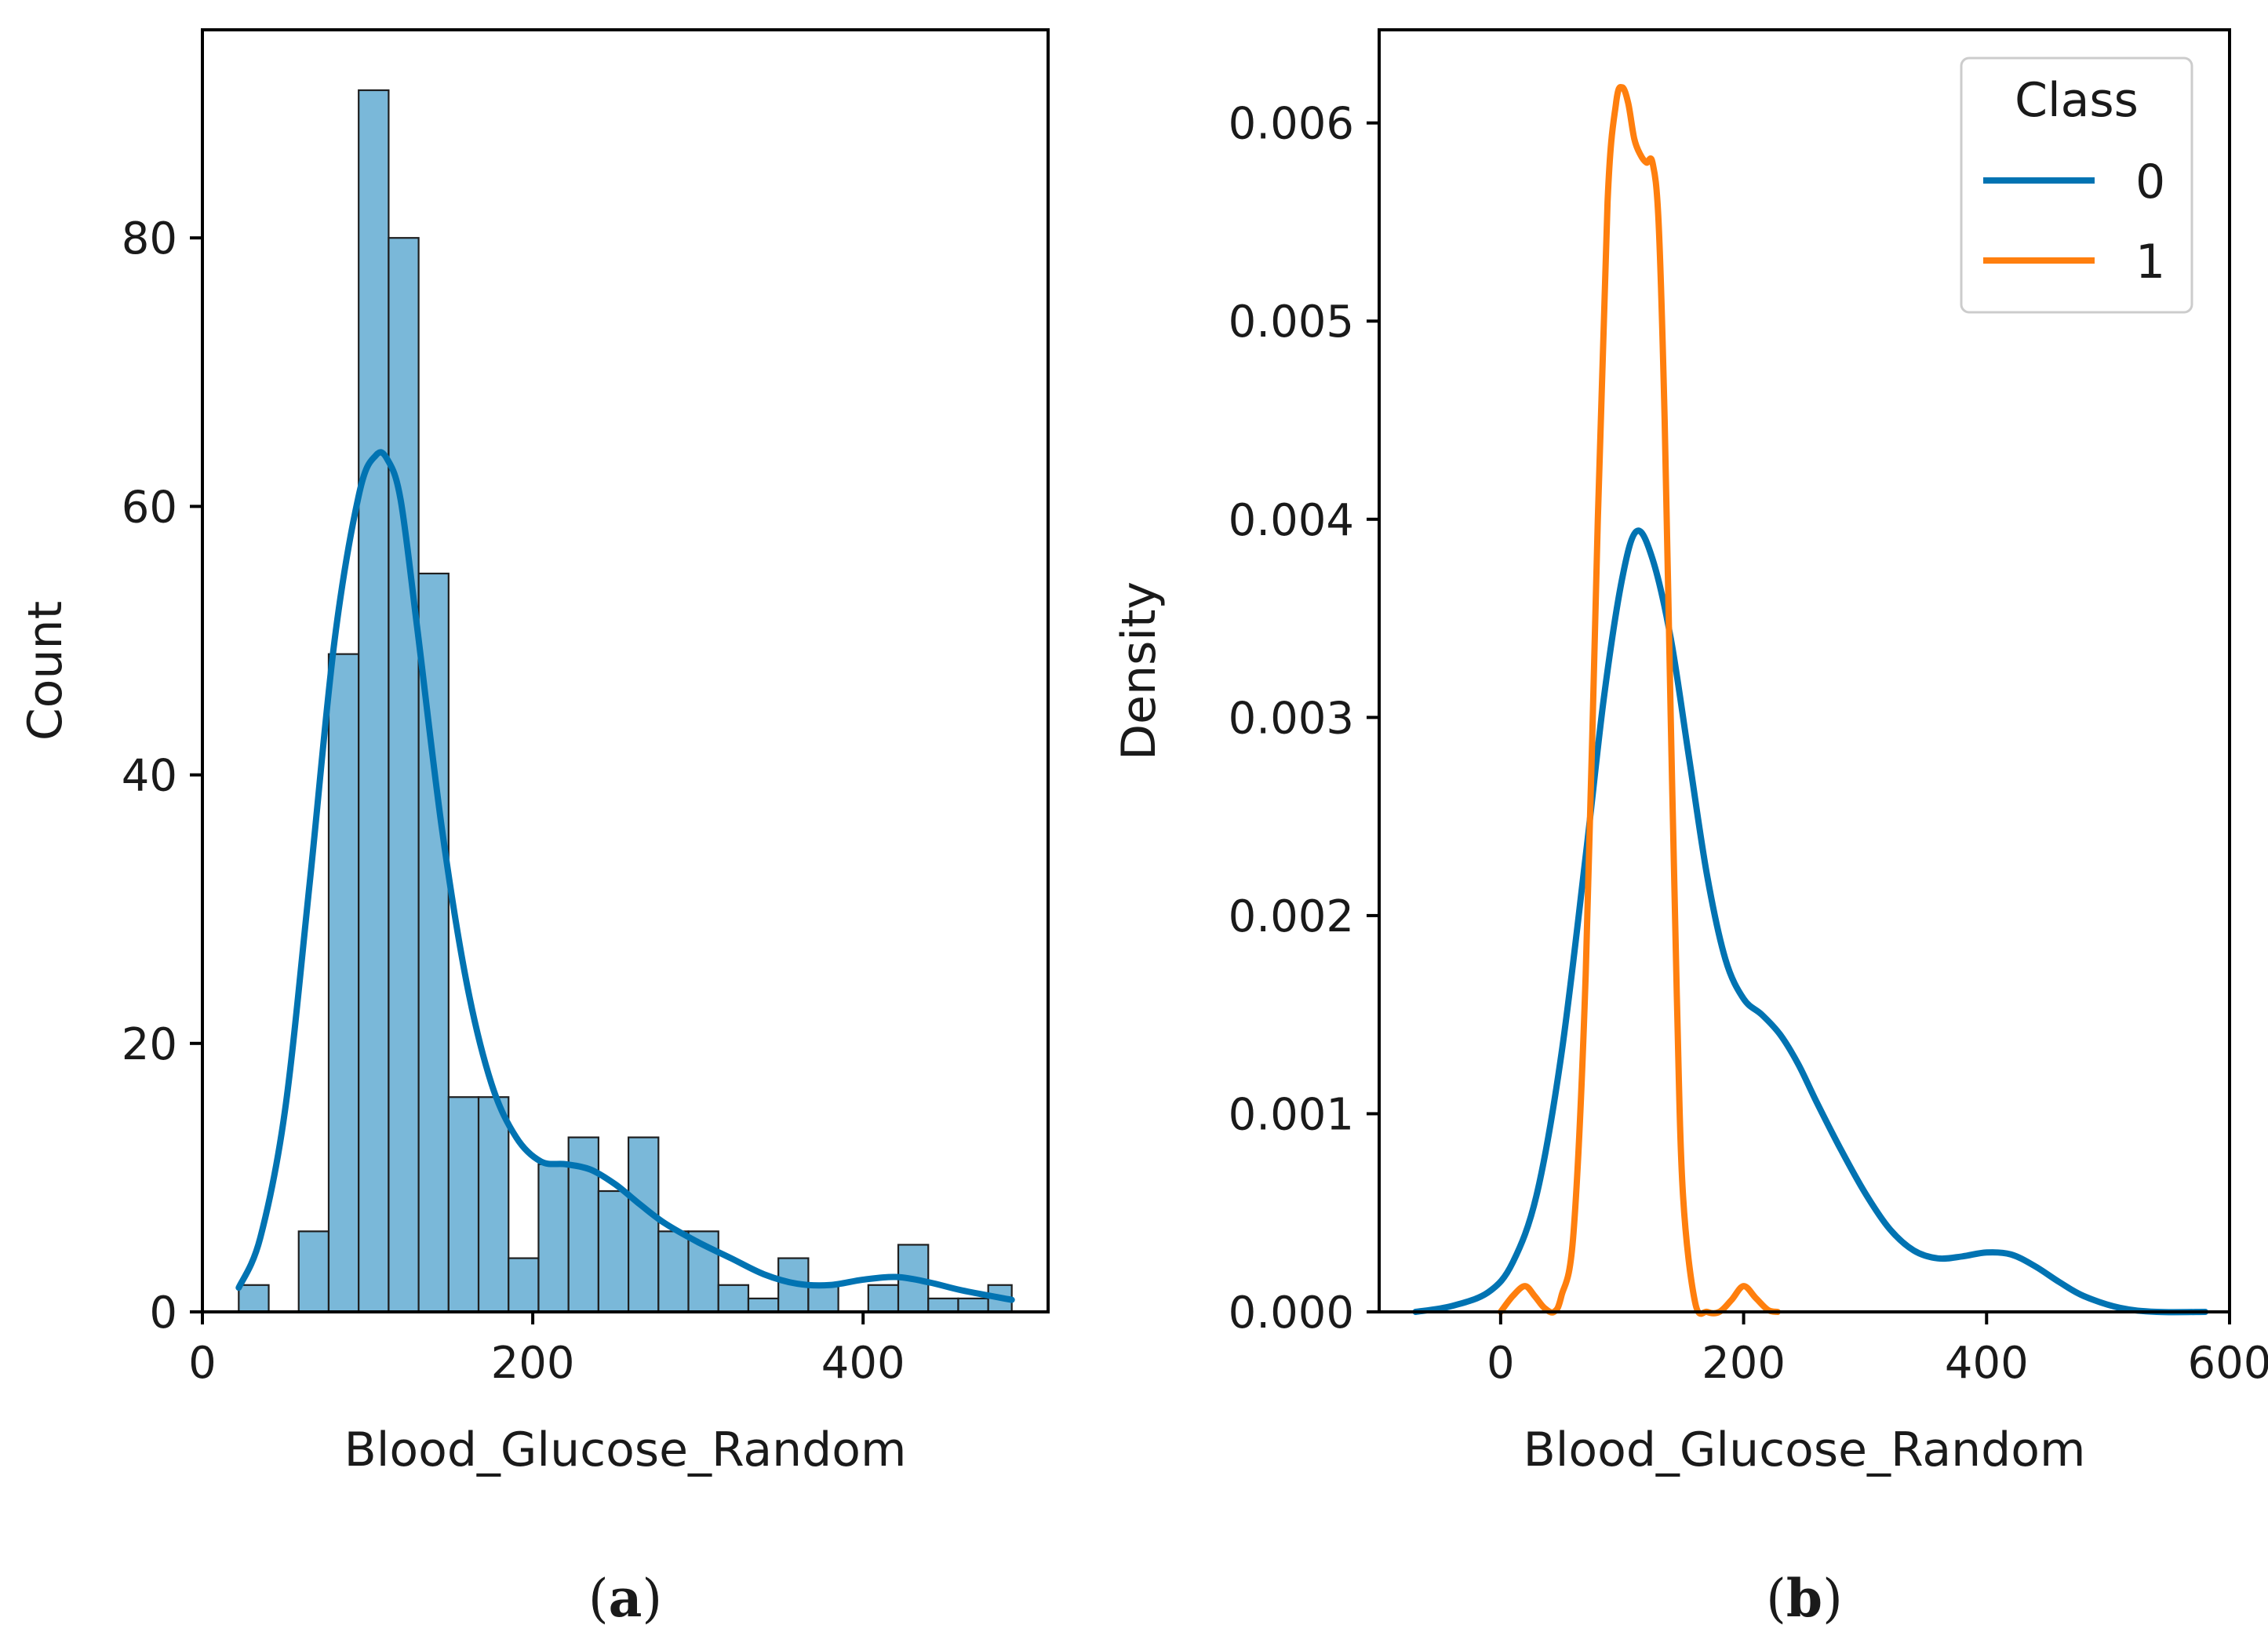 The width and height of the screenshot is (2268, 1643). What do you see at coordinates (2077, 100) in the screenshot?
I see `legend-title: Class` at bounding box center [2077, 100].